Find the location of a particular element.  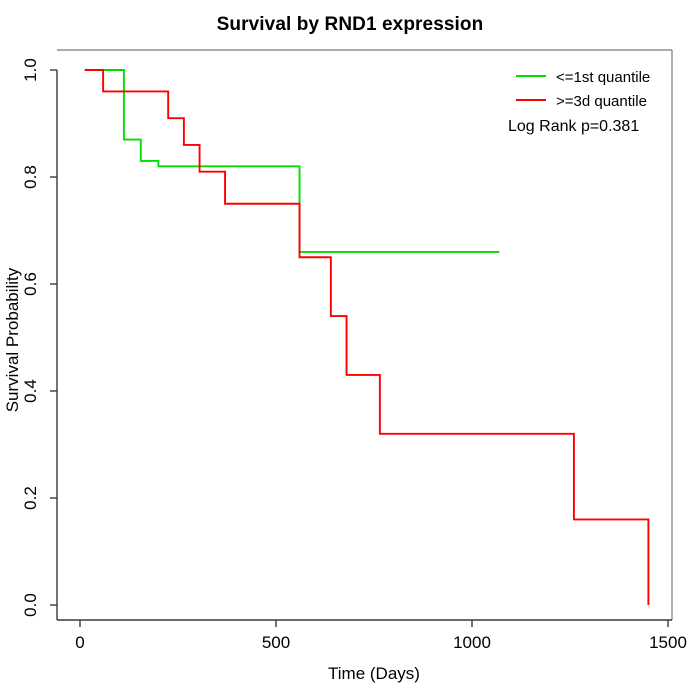

x-tick-label-0: 0 is located at coordinates (79, 642).